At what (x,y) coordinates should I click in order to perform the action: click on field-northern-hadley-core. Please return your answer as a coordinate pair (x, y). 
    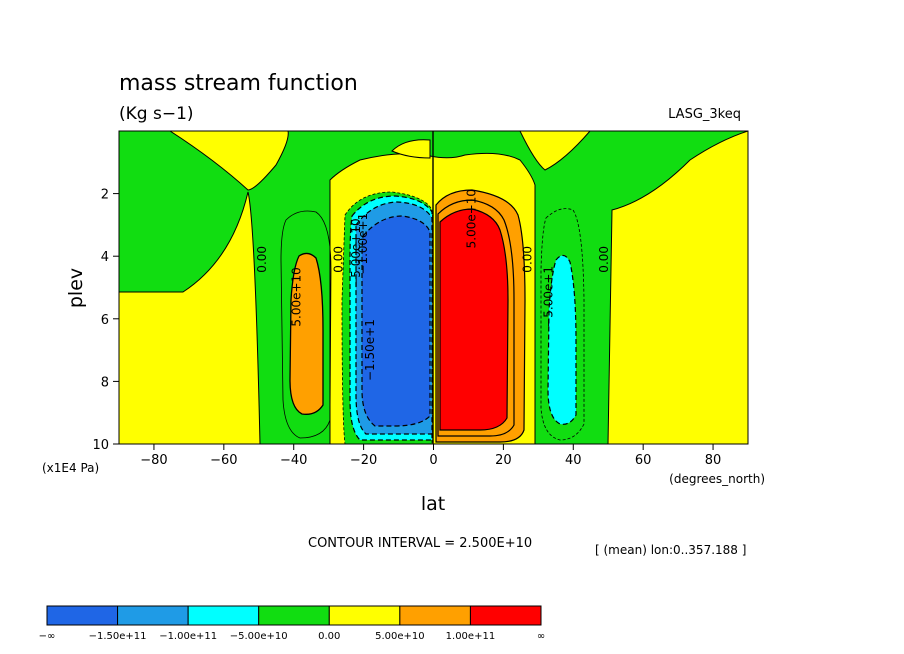
    Looking at the image, I should click on (474, 319).